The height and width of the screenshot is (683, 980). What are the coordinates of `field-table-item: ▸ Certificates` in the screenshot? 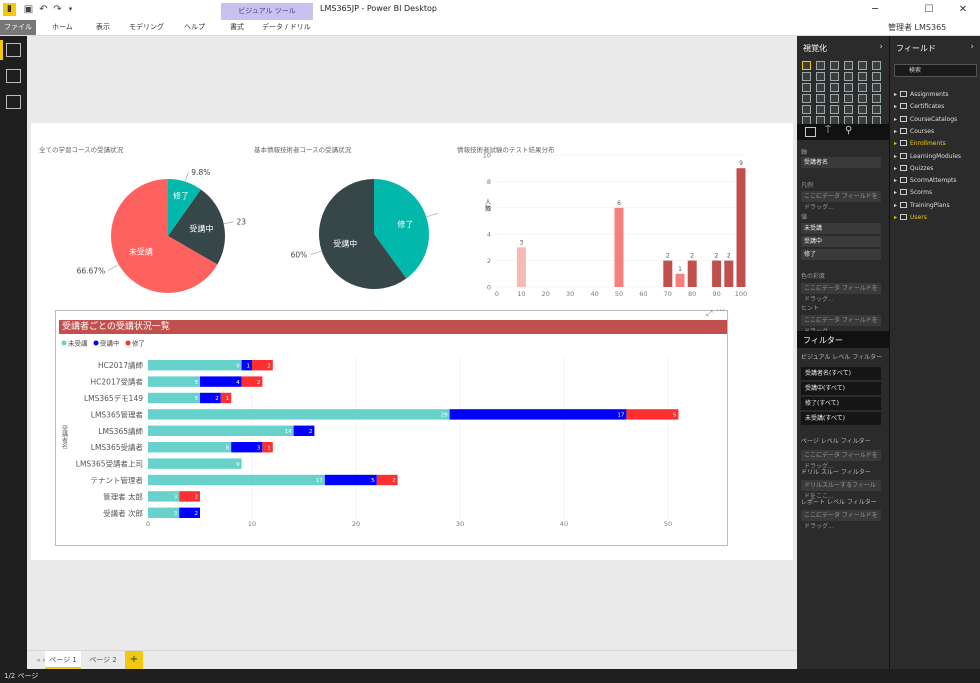 It's located at (919, 106).